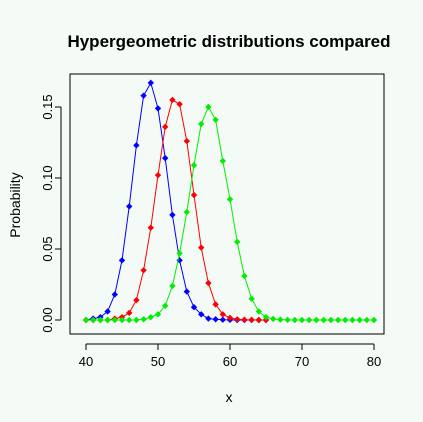  I want to click on y-axis-label: Probability, so click(15, 204).